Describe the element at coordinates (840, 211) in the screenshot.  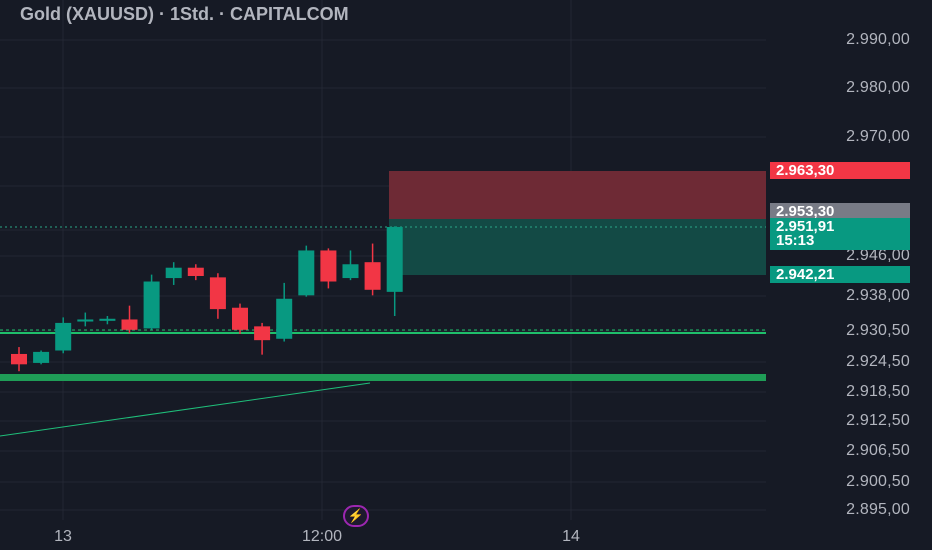
I see `entry-price-tag: 2.953,30` at that location.